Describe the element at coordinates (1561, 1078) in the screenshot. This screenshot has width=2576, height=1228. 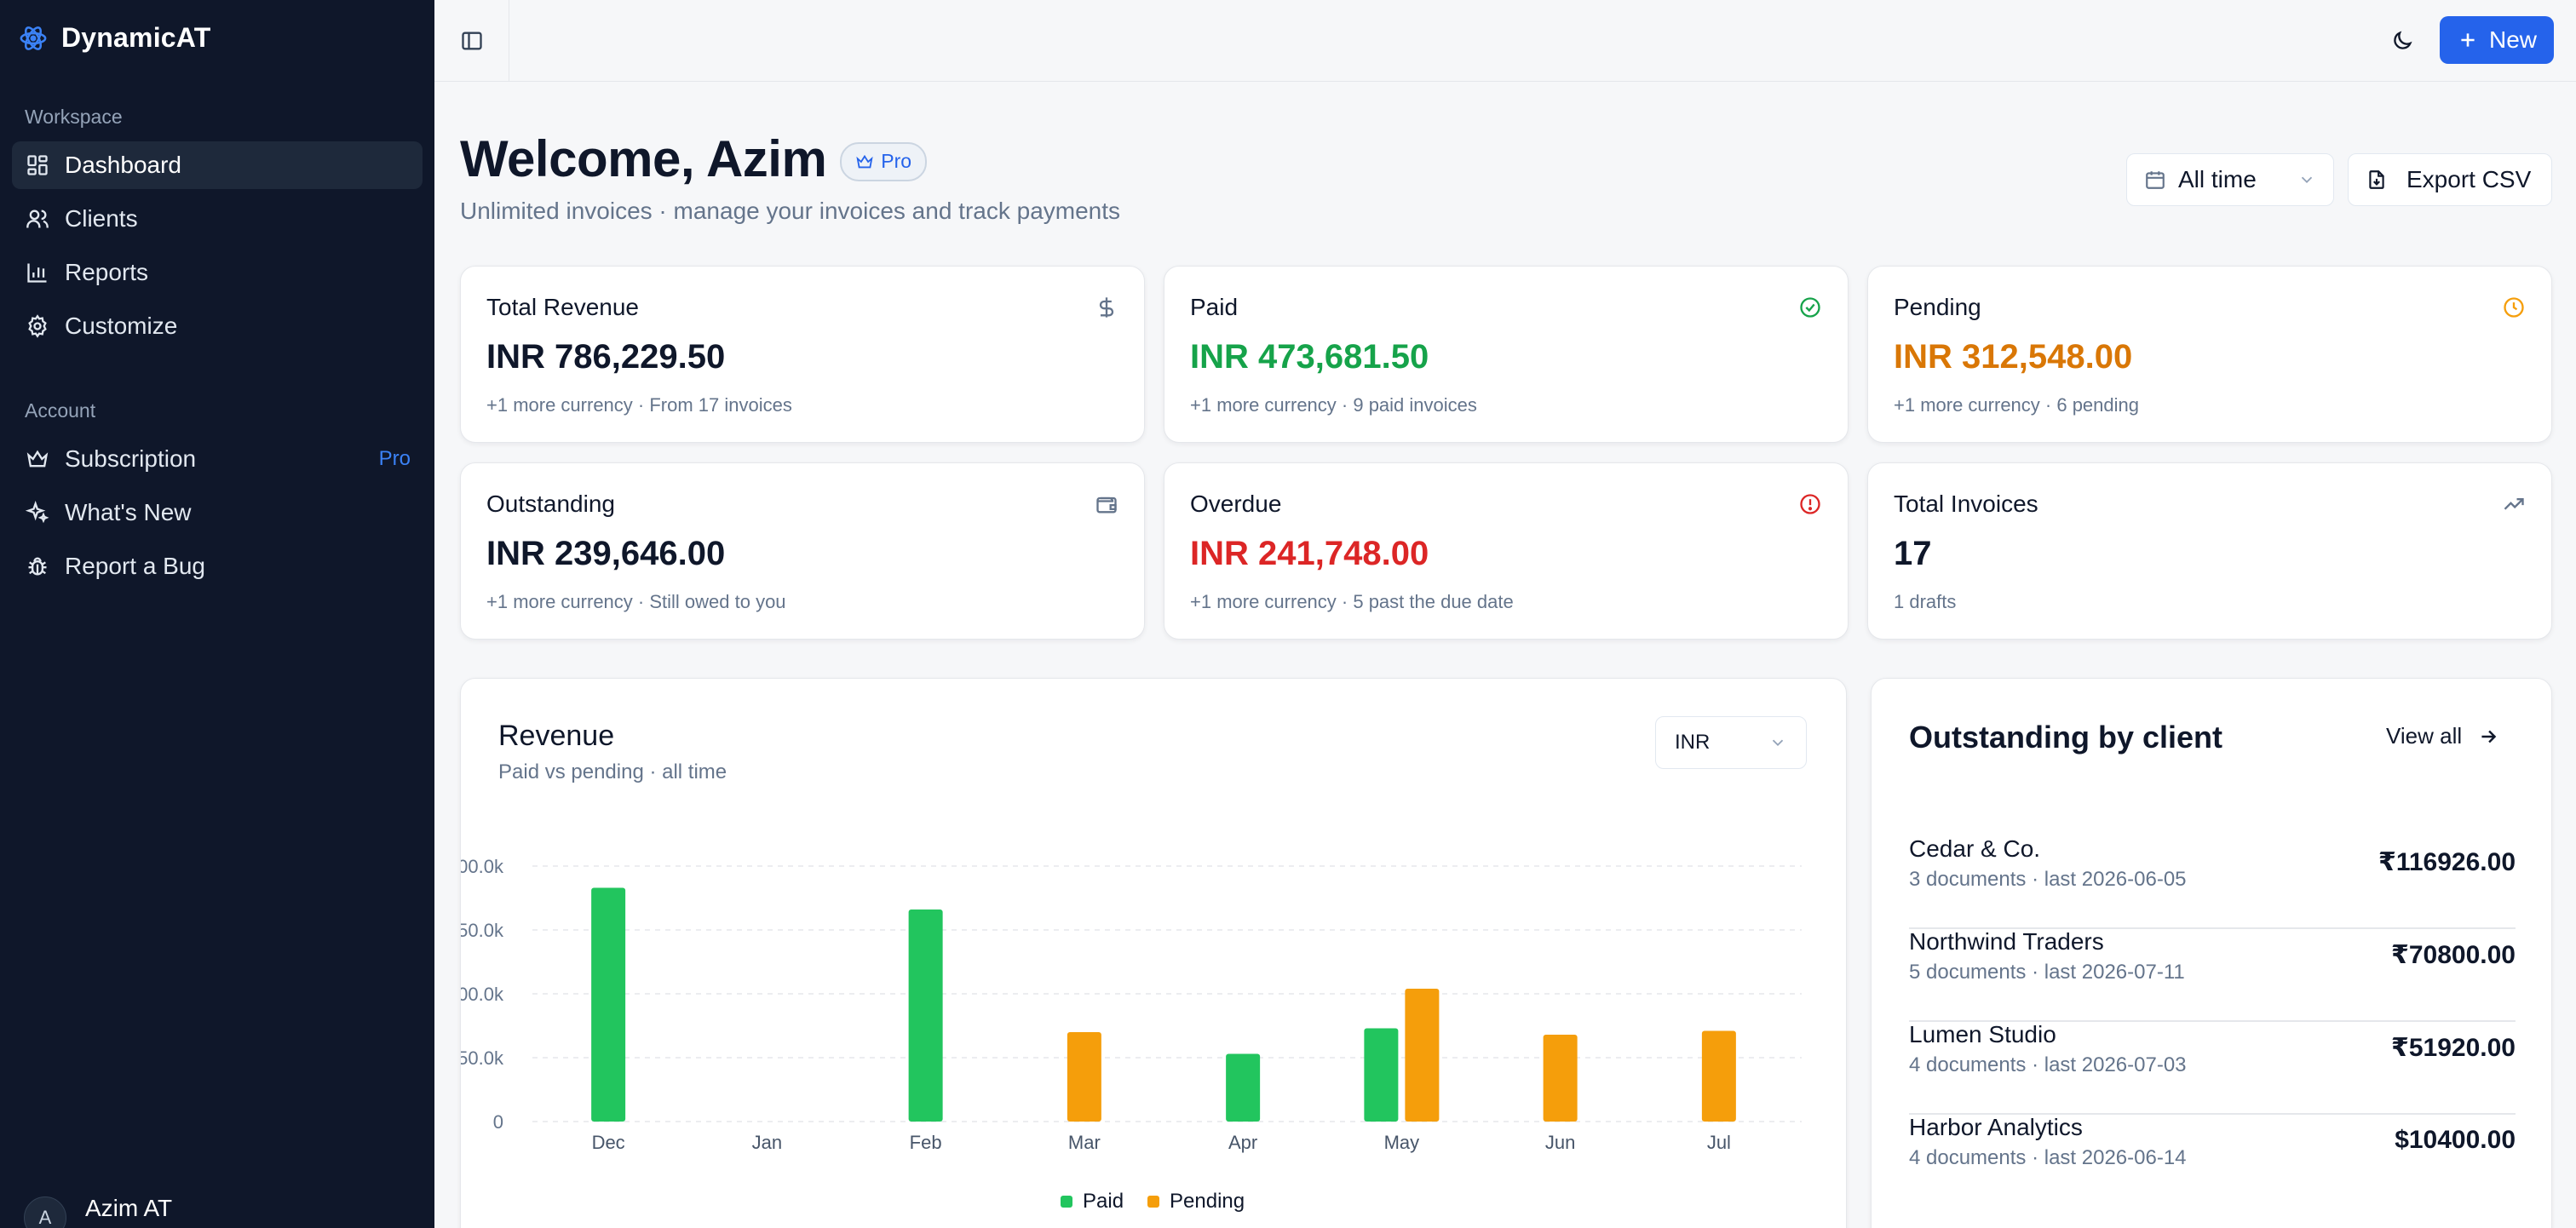
I see `bar-pending-jun` at that location.